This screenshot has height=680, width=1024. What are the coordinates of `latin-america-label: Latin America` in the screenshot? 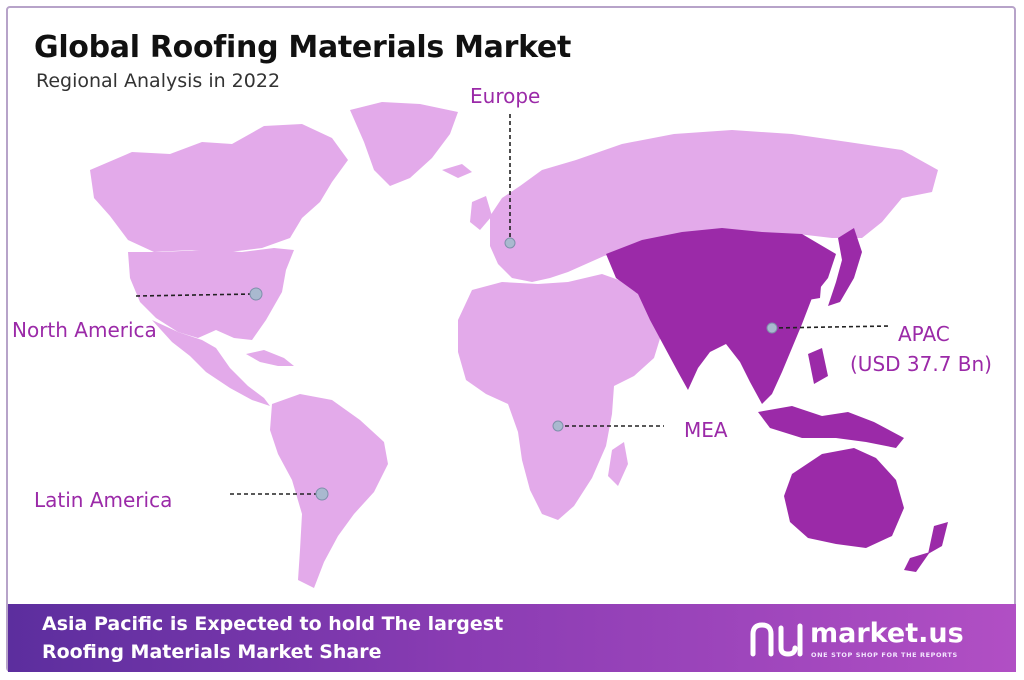 It's located at (103, 500).